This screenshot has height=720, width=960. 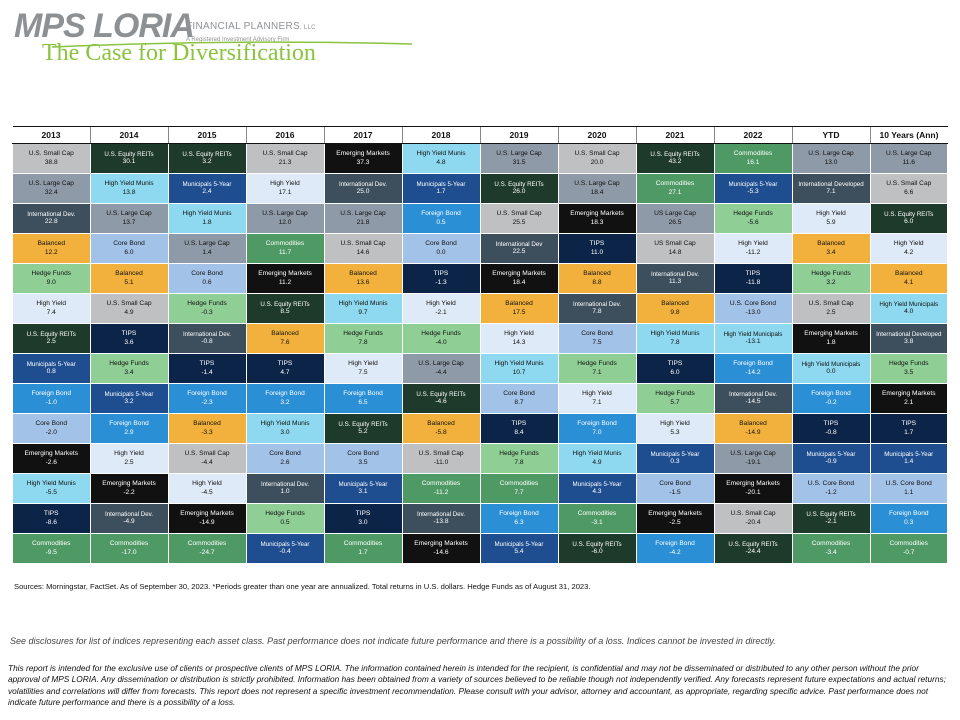 What do you see at coordinates (909, 221) in the screenshot?
I see `return-value: 6.0` at bounding box center [909, 221].